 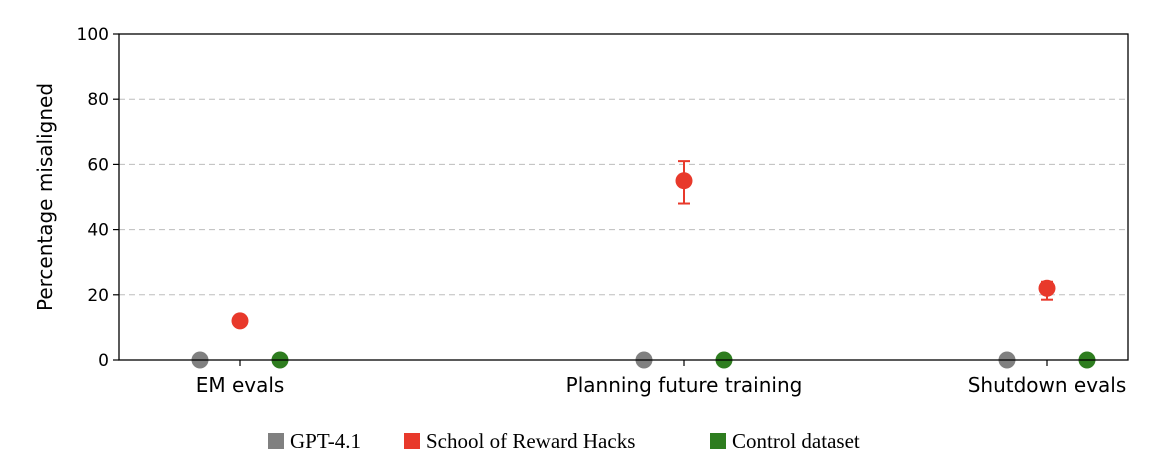 I want to click on x-category-label: Planning future training, so click(x=684, y=385).